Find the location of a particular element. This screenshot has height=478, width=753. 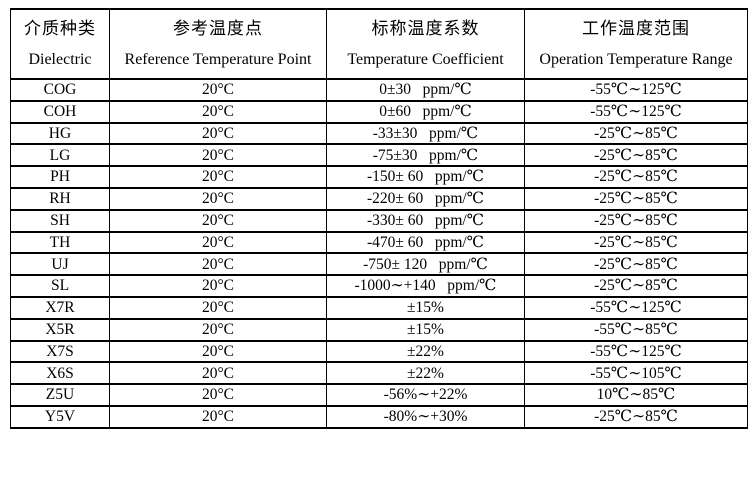

table-row-lg: LG 20°C -75±30 ppm/℃ -25℃∼85℃ is located at coordinates (379, 155).